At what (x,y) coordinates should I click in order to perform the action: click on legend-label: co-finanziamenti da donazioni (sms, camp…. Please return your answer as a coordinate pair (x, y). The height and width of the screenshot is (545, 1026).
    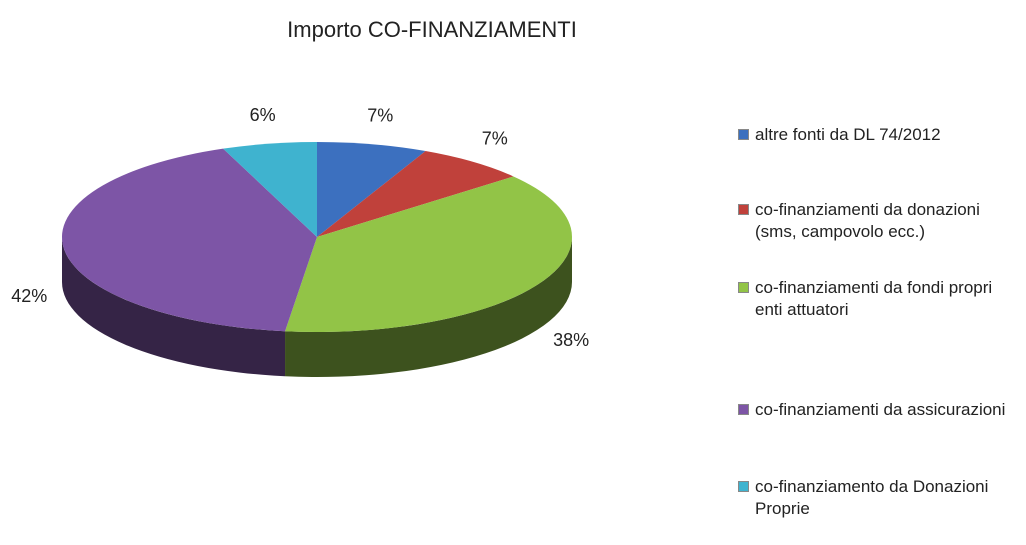
    Looking at the image, I should click on (867, 220).